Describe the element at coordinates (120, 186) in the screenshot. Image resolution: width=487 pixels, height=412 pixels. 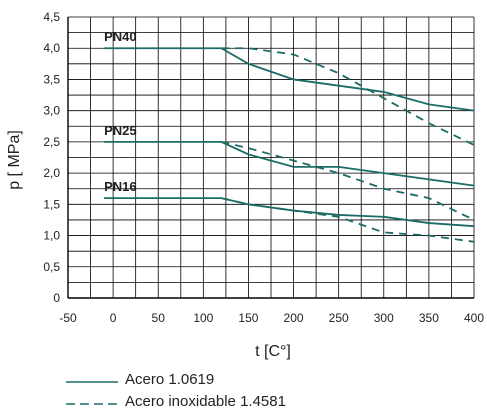
I see `series-label-pn16: PN16` at that location.